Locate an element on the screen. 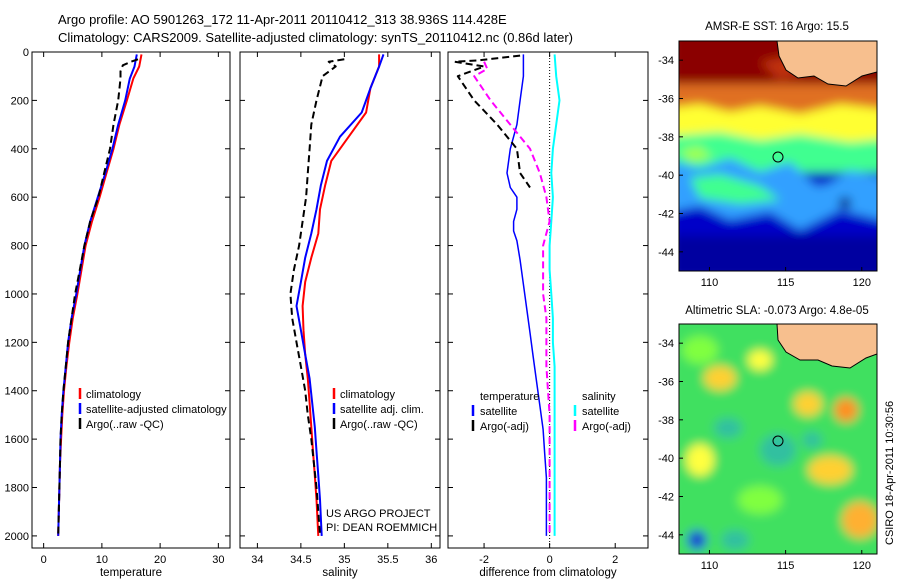 The width and height of the screenshot is (900, 580). depth-tick-label: 1000 is located at coordinates (17, 295).